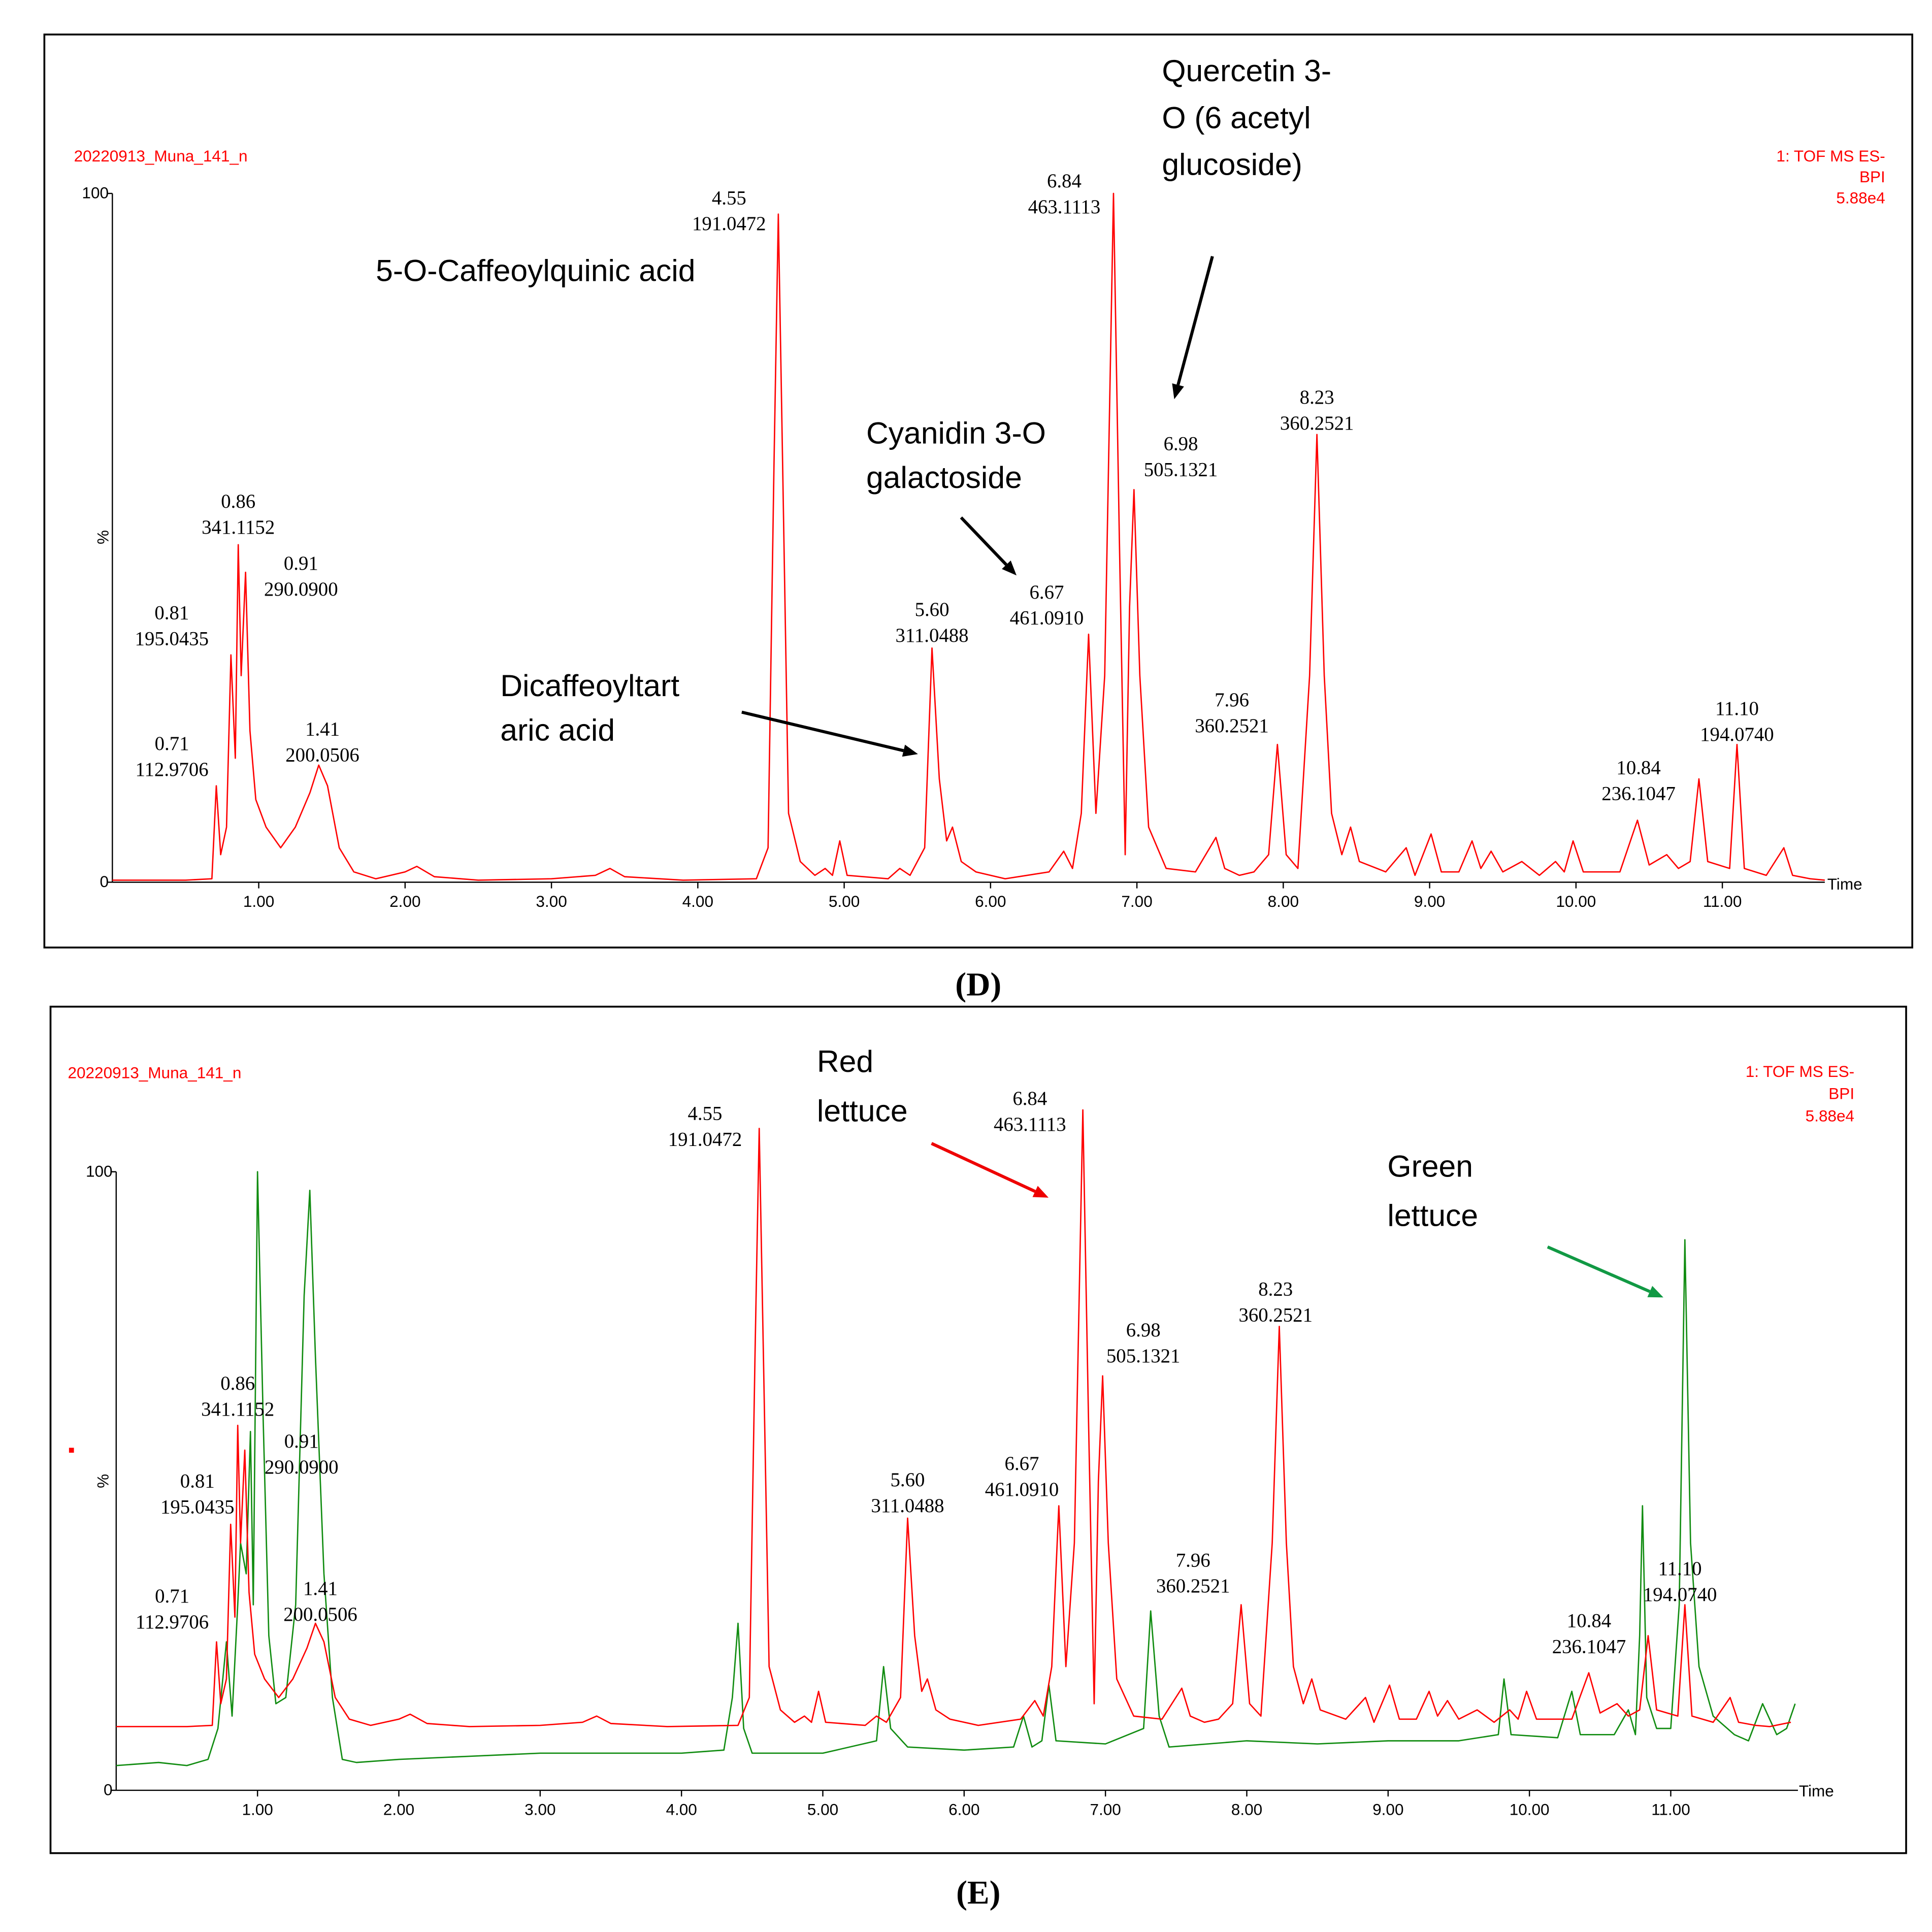 This screenshot has width=1932, height=1932. What do you see at coordinates (238, 501) in the screenshot?
I see `peak-label: 0.86` at bounding box center [238, 501].